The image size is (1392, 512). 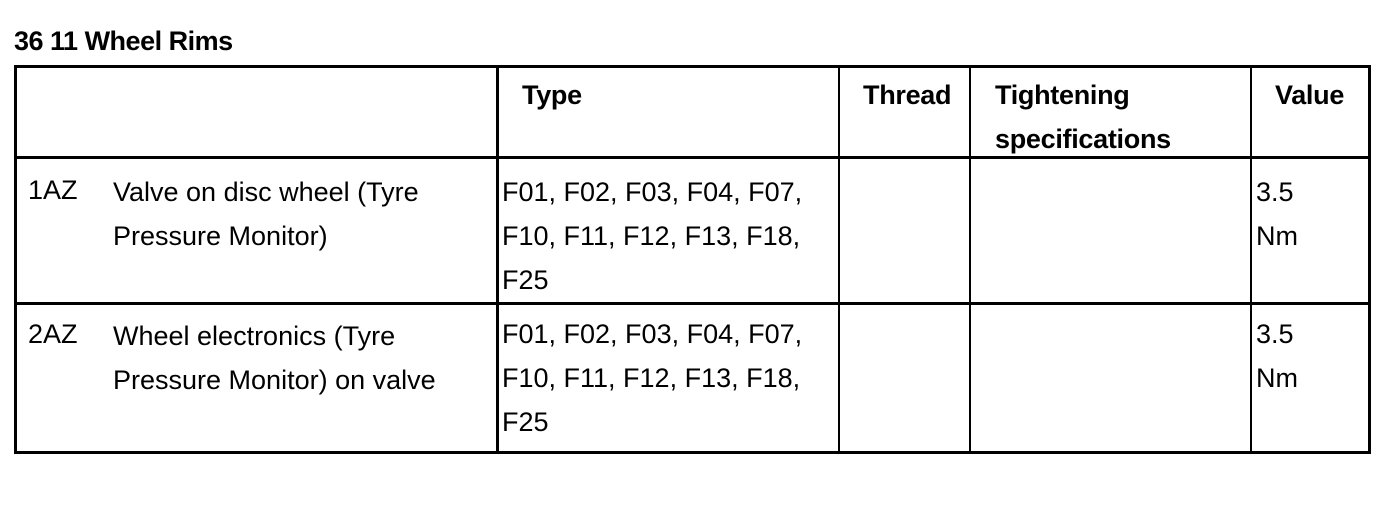 What do you see at coordinates (907, 95) in the screenshot?
I see `header-thread: Thread` at bounding box center [907, 95].